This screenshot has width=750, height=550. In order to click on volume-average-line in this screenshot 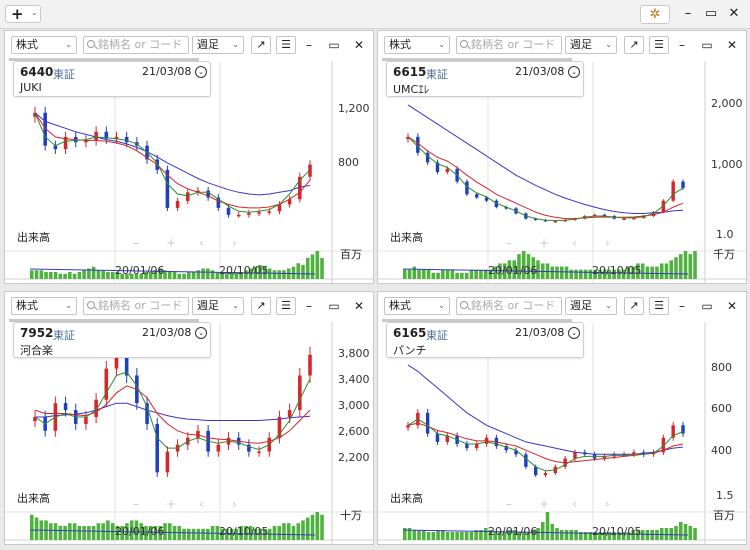, I will do `click(545, 271)`.